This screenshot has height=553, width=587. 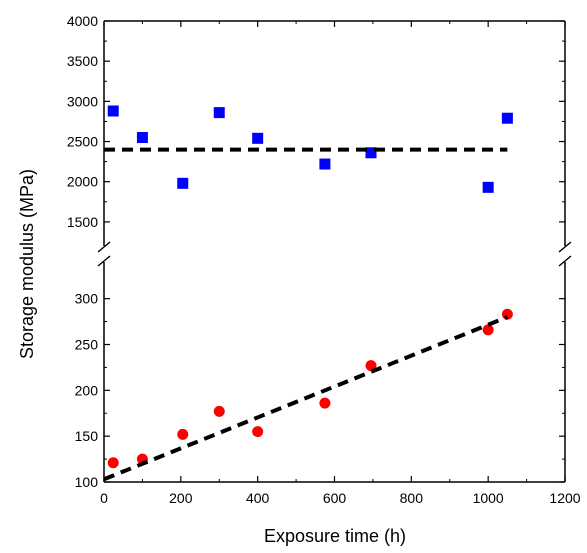 What do you see at coordinates (82, 61) in the screenshot?
I see `y-tick-label: 3500` at bounding box center [82, 61].